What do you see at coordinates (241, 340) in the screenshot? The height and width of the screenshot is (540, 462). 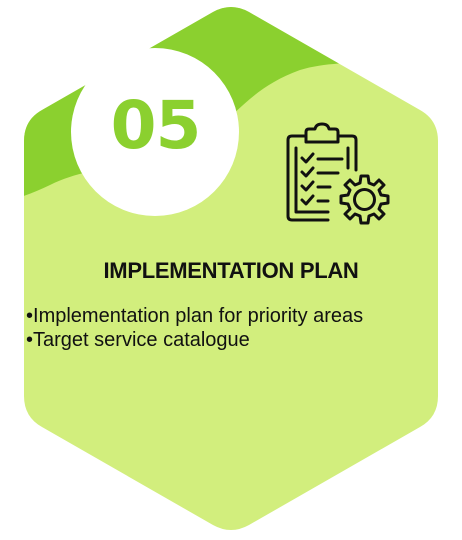 I see `bullet-item: Target service catalogue` at bounding box center [241, 340].